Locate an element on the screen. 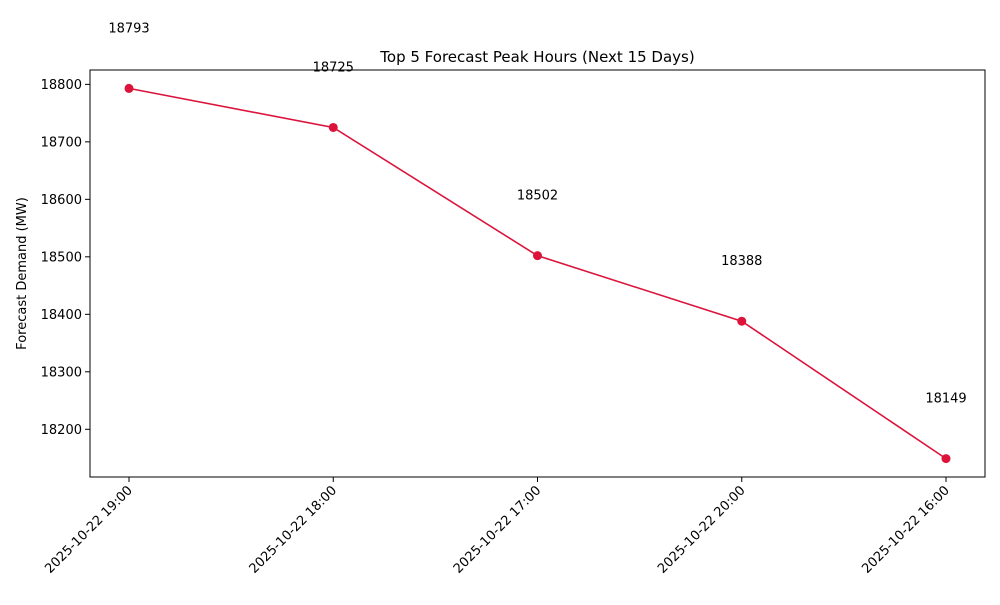 The image size is (1000, 605). data-label: 18725 is located at coordinates (333, 67).